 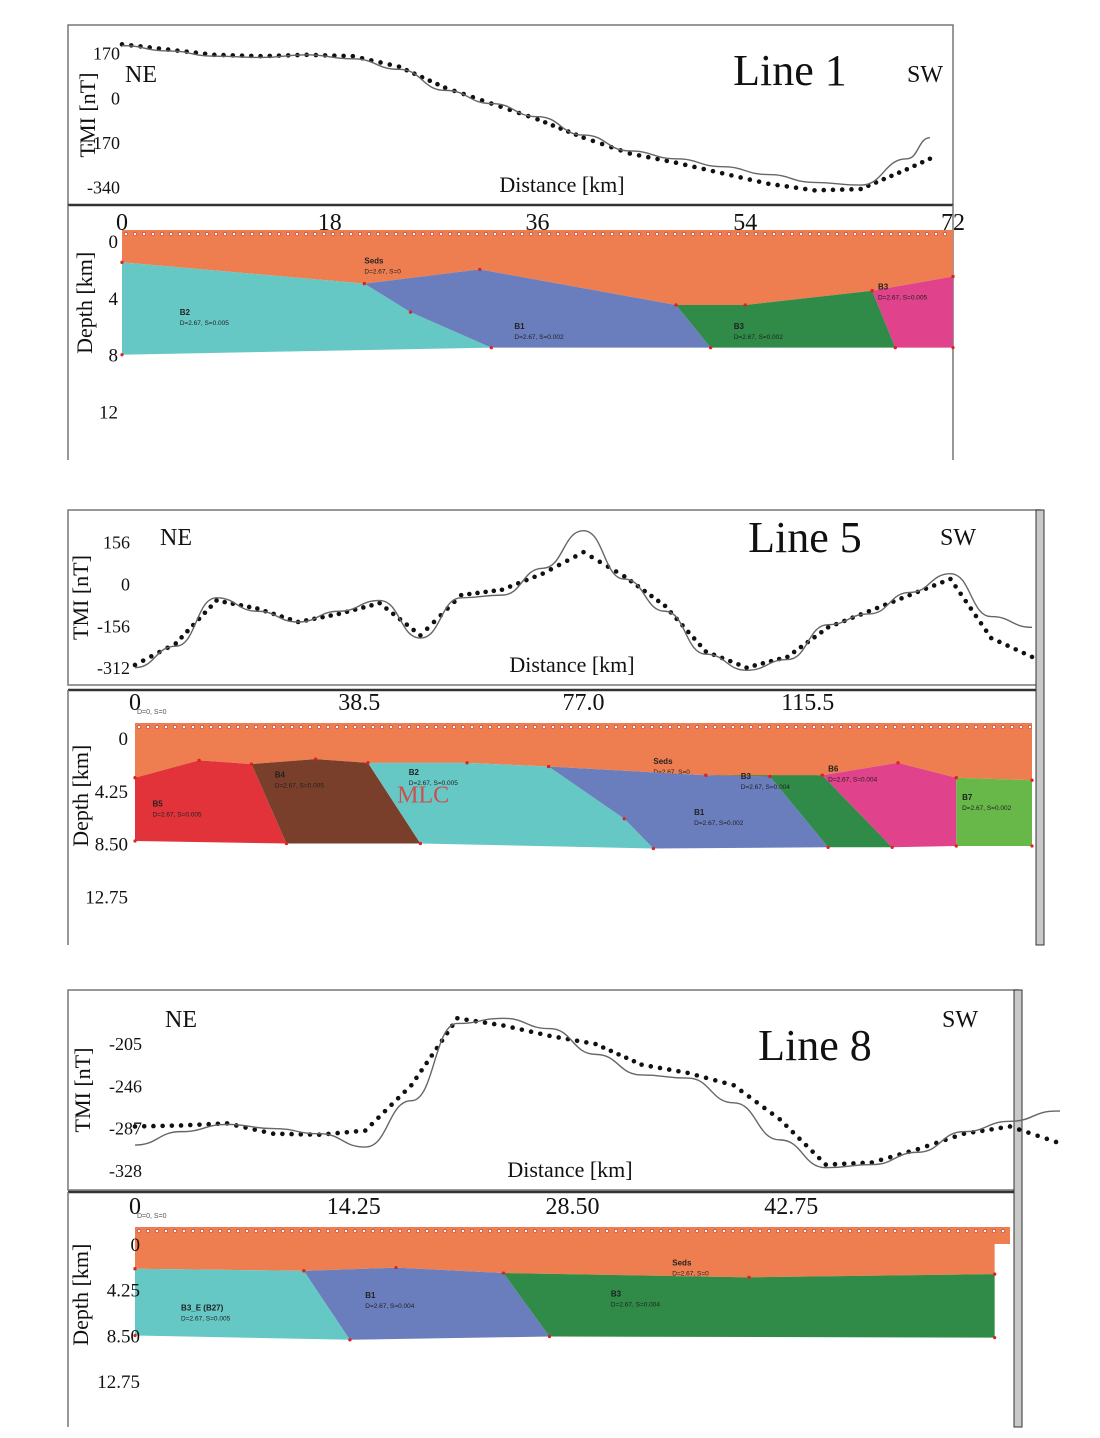 I want to click on mag-ylabel: TMI [nT], so click(x=80, y=597).